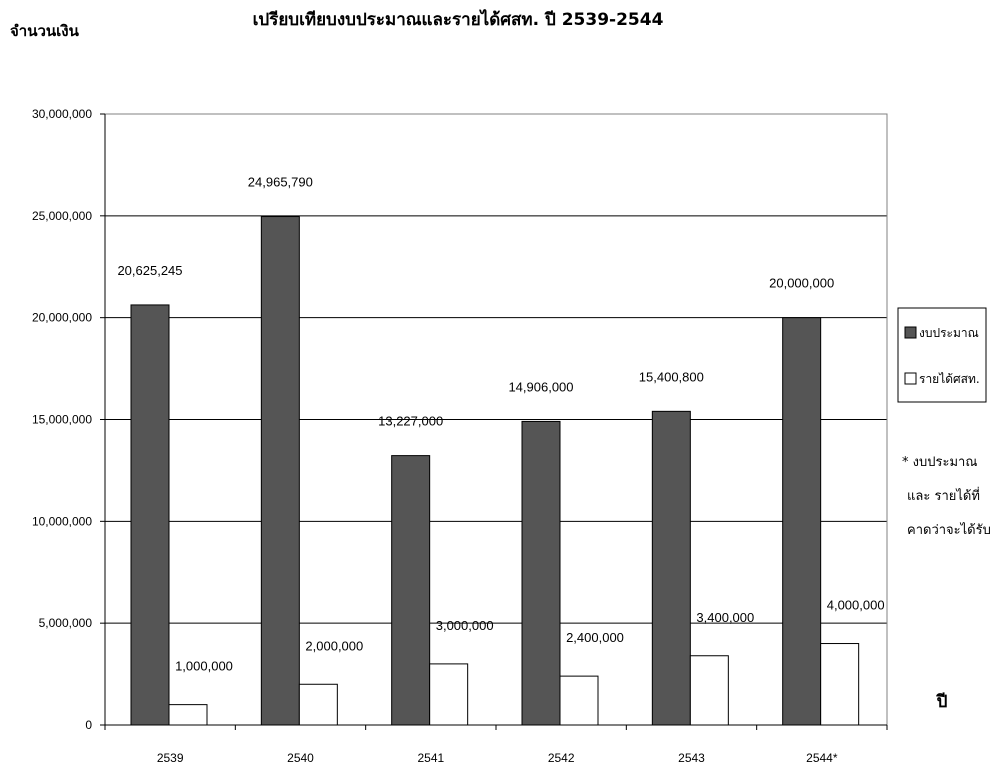 This screenshot has height=769, width=996. I want to click on data-label-revenue: 3,000,000, so click(465, 625).